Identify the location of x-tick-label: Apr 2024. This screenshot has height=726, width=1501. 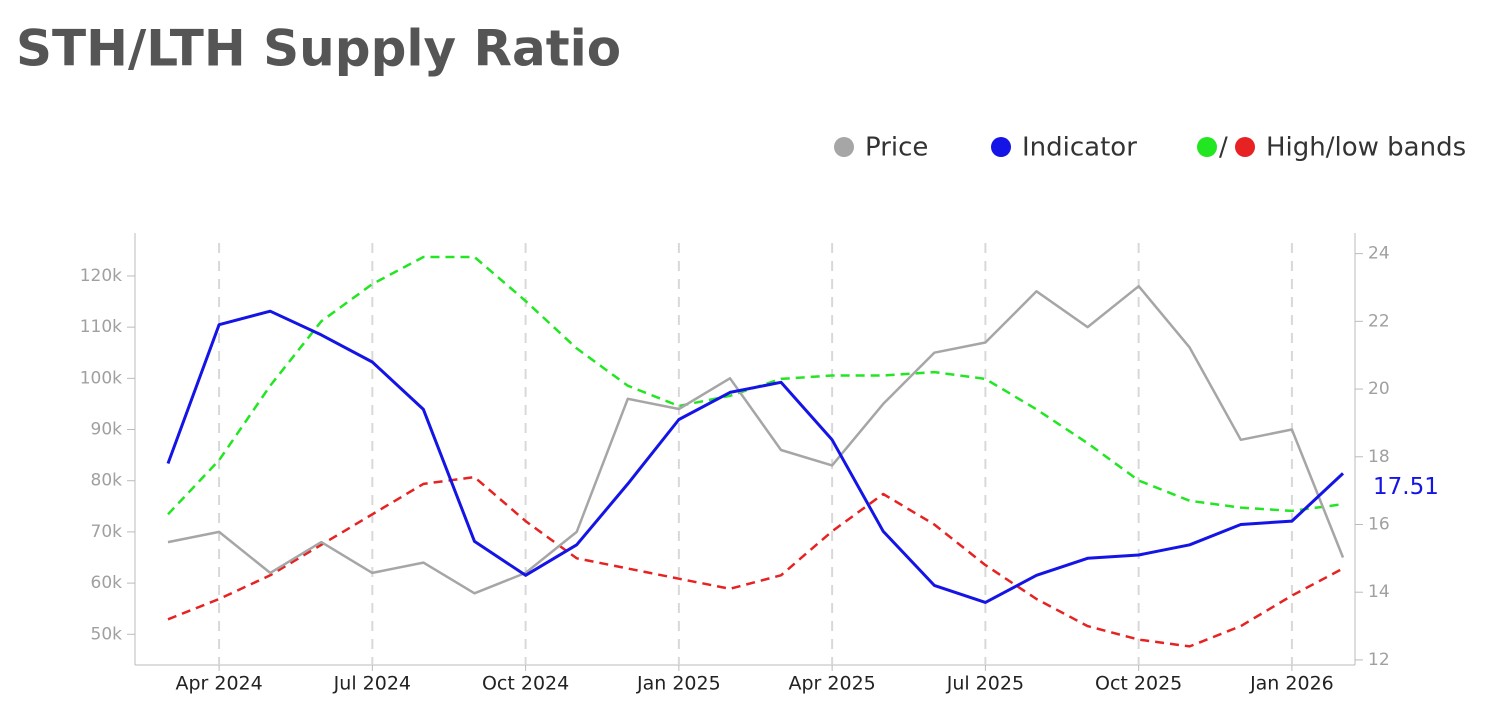
(218, 684).